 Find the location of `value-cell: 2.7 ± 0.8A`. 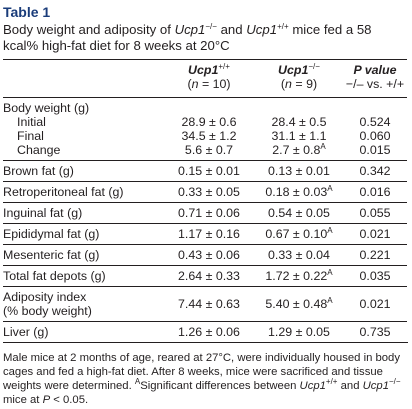

value-cell: 2.7 ± 0.8A is located at coordinates (299, 152).